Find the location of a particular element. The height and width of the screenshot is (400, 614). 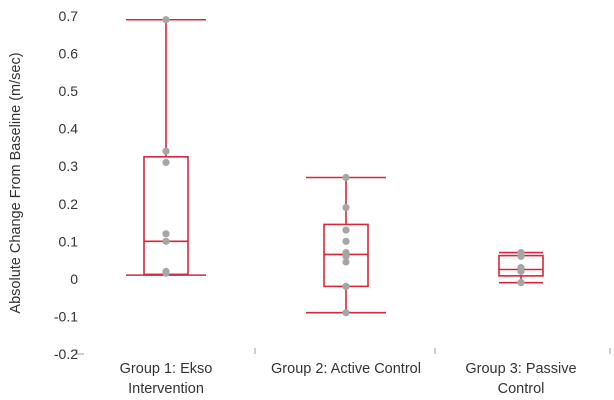

y-tick-label: 0.2 is located at coordinates (69, 204).